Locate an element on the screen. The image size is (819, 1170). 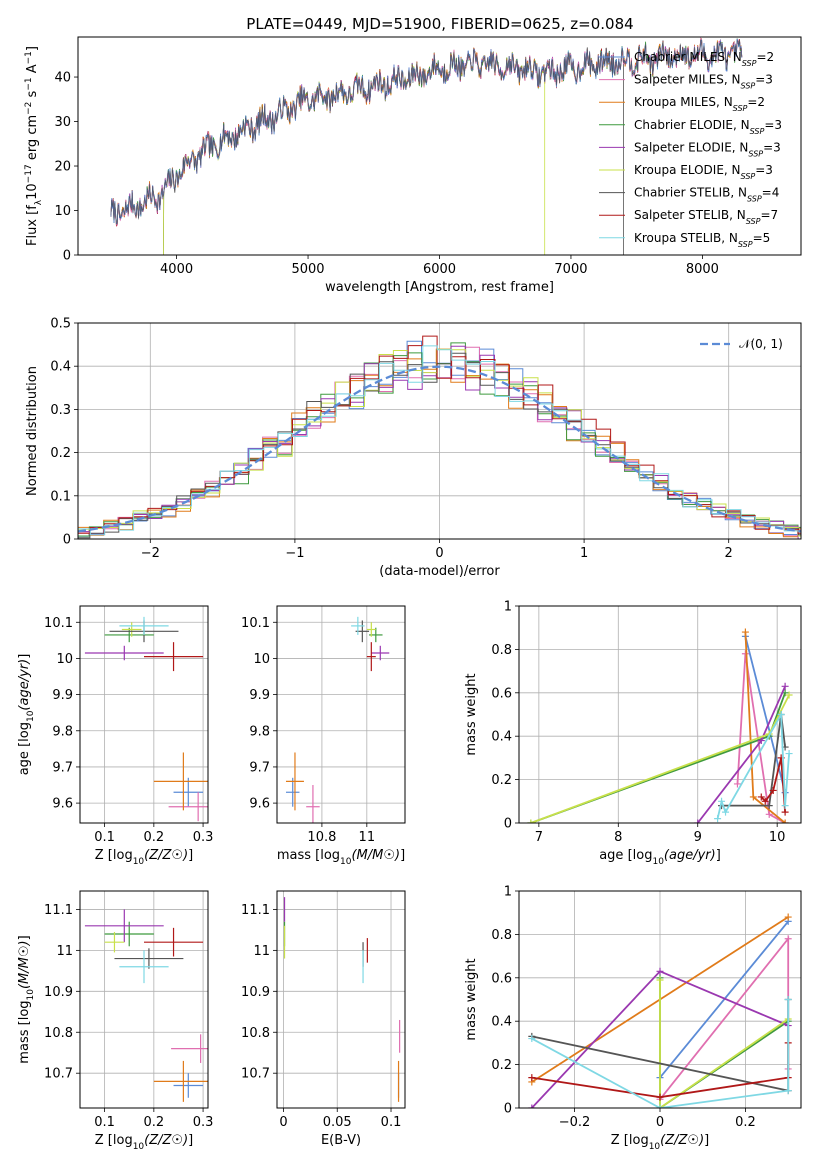
x-axis-label: age [log10(age/yr)] is located at coordinates (660, 857).